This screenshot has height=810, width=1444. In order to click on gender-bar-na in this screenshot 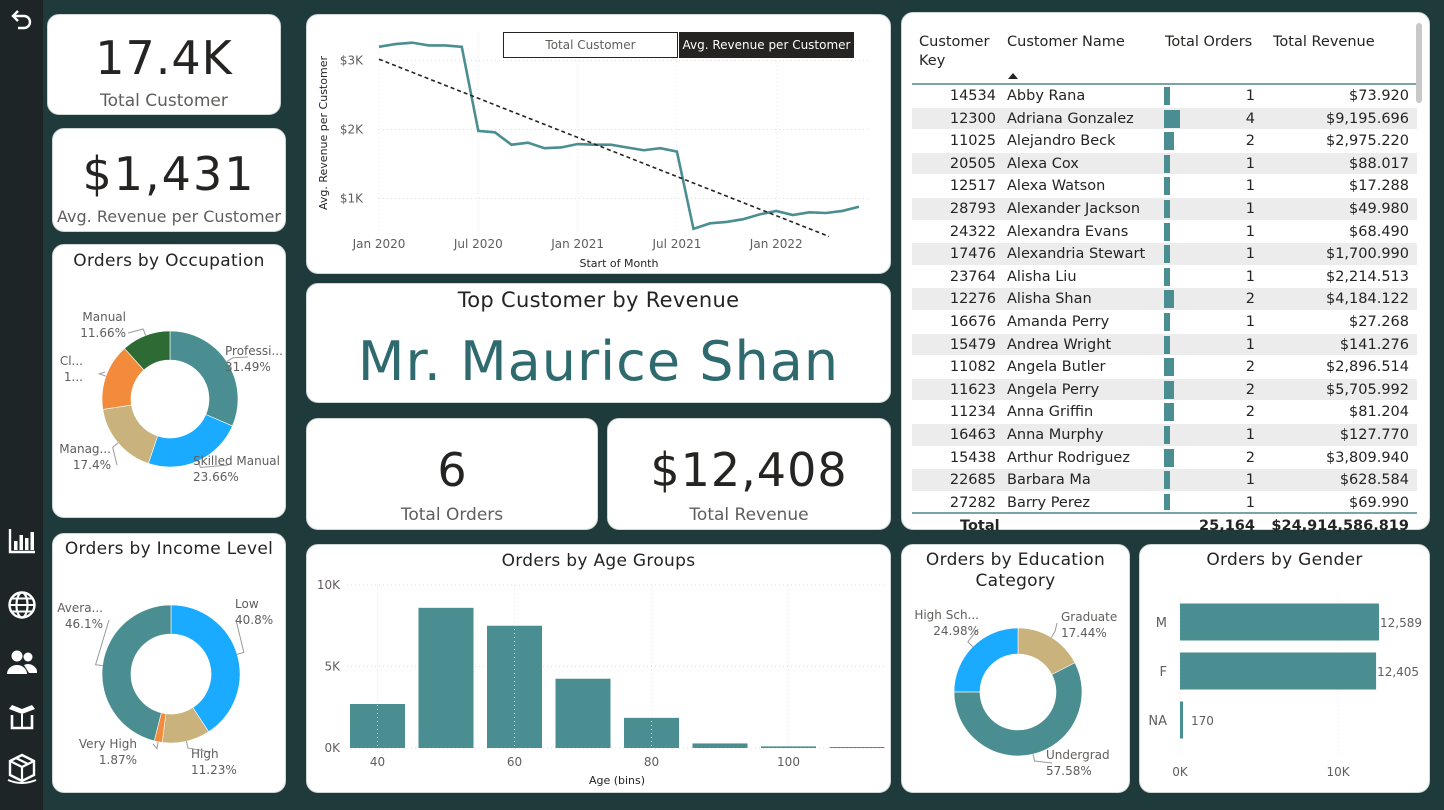, I will do `click(1181, 720)`.